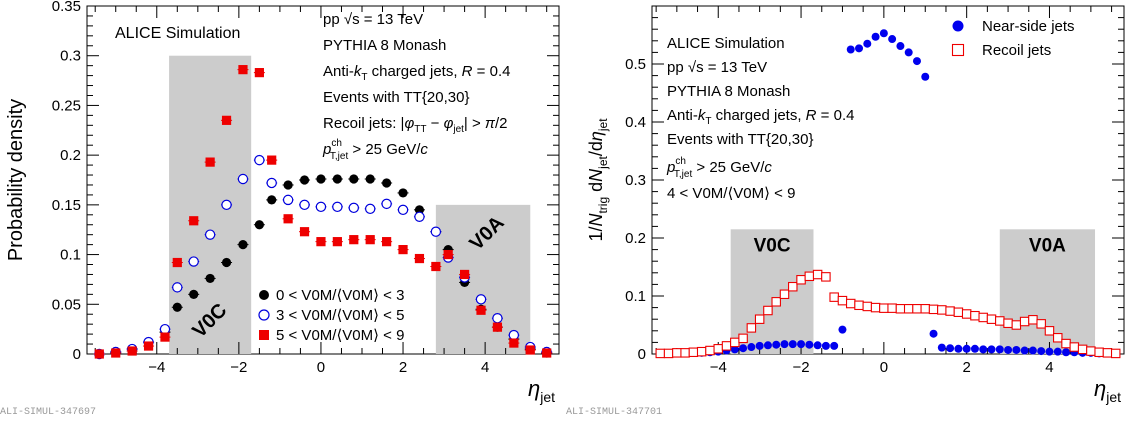 This screenshot has height=424, width=1132. Describe the element at coordinates (70, 56) in the screenshot. I see `left-ytick-label: 0.3` at that location.